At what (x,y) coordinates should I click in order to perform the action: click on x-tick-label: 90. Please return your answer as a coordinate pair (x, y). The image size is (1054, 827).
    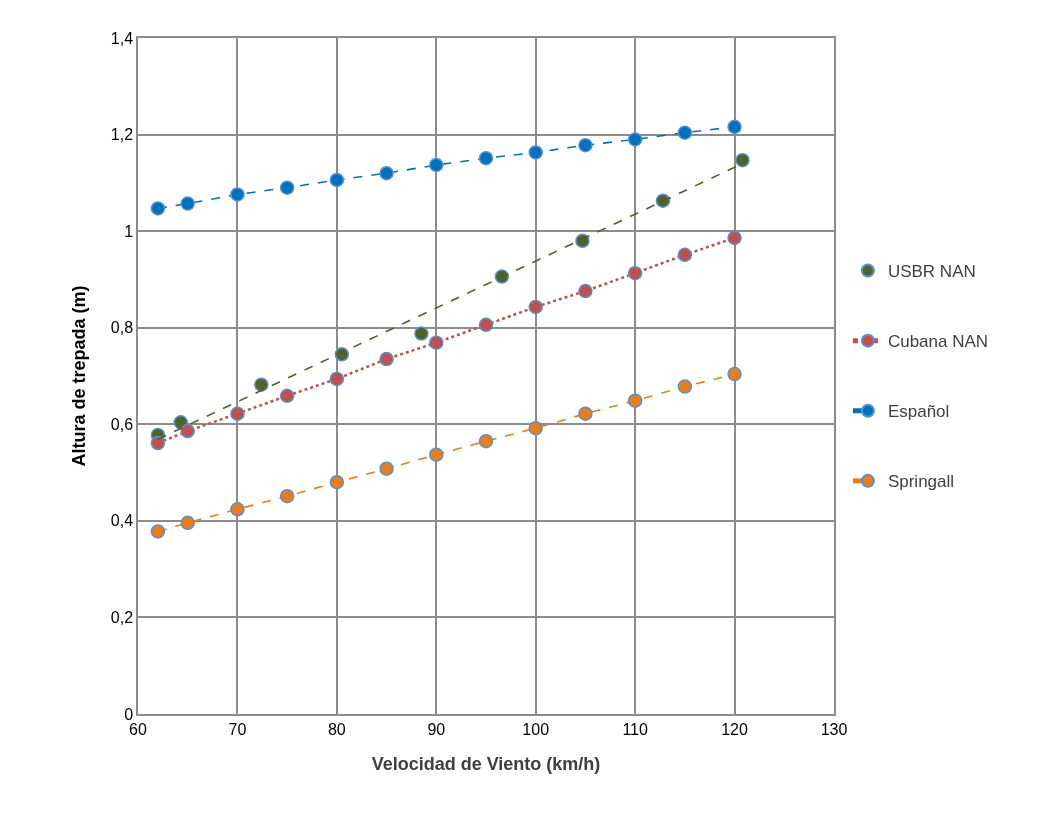
    Looking at the image, I should click on (436, 729).